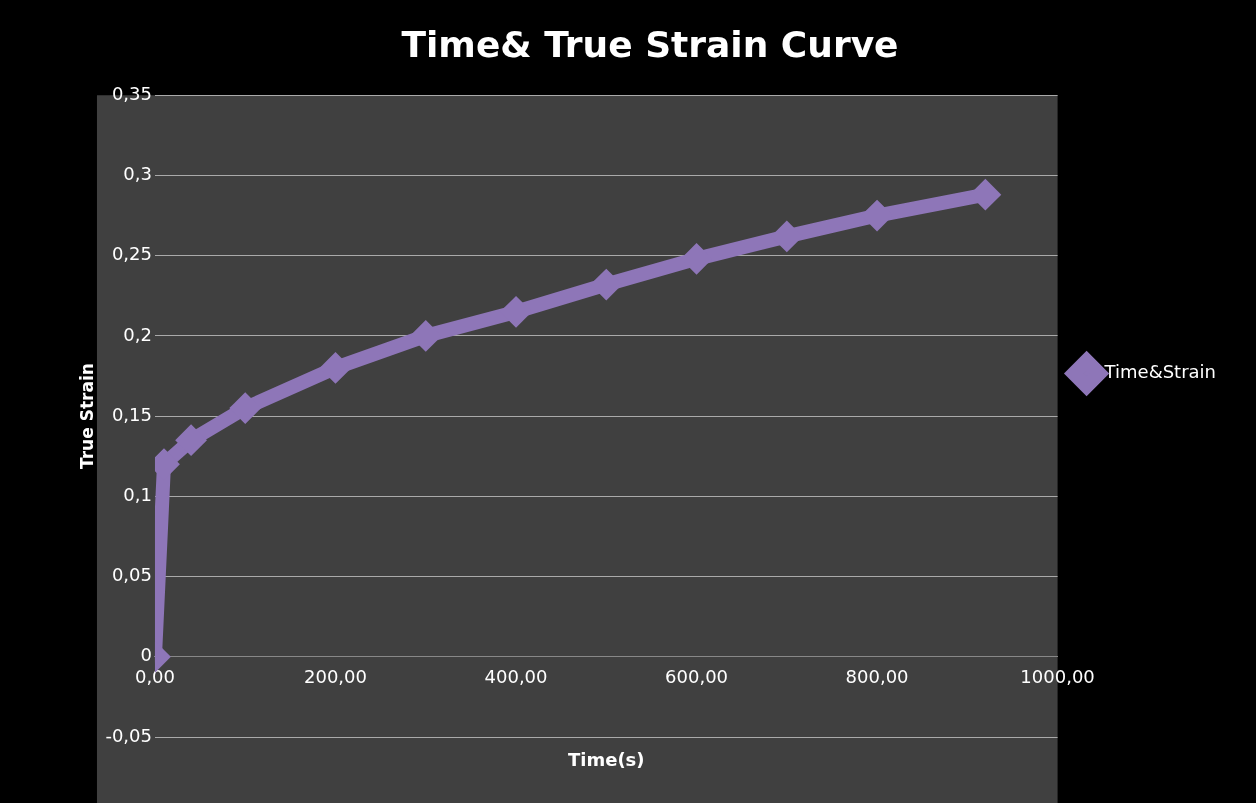  I want to click on y-tick-label: 0,25, so click(131, 254).